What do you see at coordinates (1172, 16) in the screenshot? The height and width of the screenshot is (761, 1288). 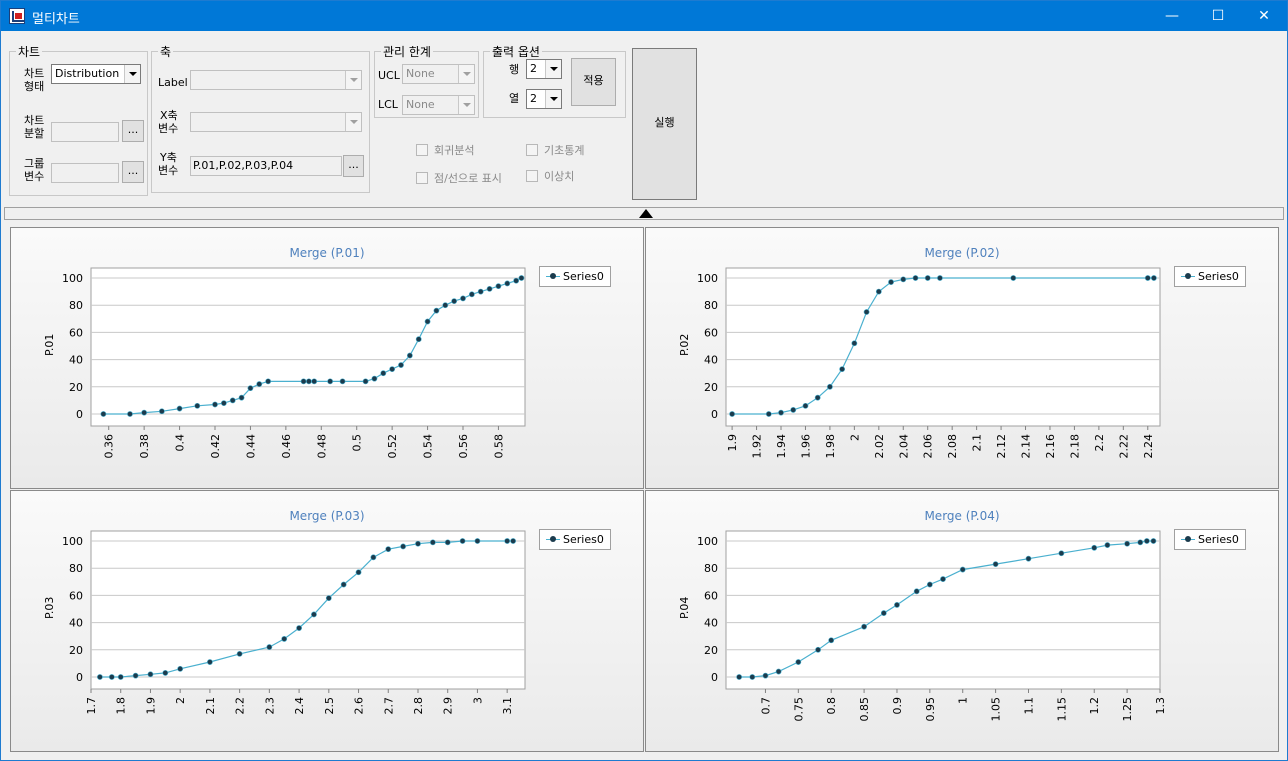 I see `minimize-button: —` at bounding box center [1172, 16].